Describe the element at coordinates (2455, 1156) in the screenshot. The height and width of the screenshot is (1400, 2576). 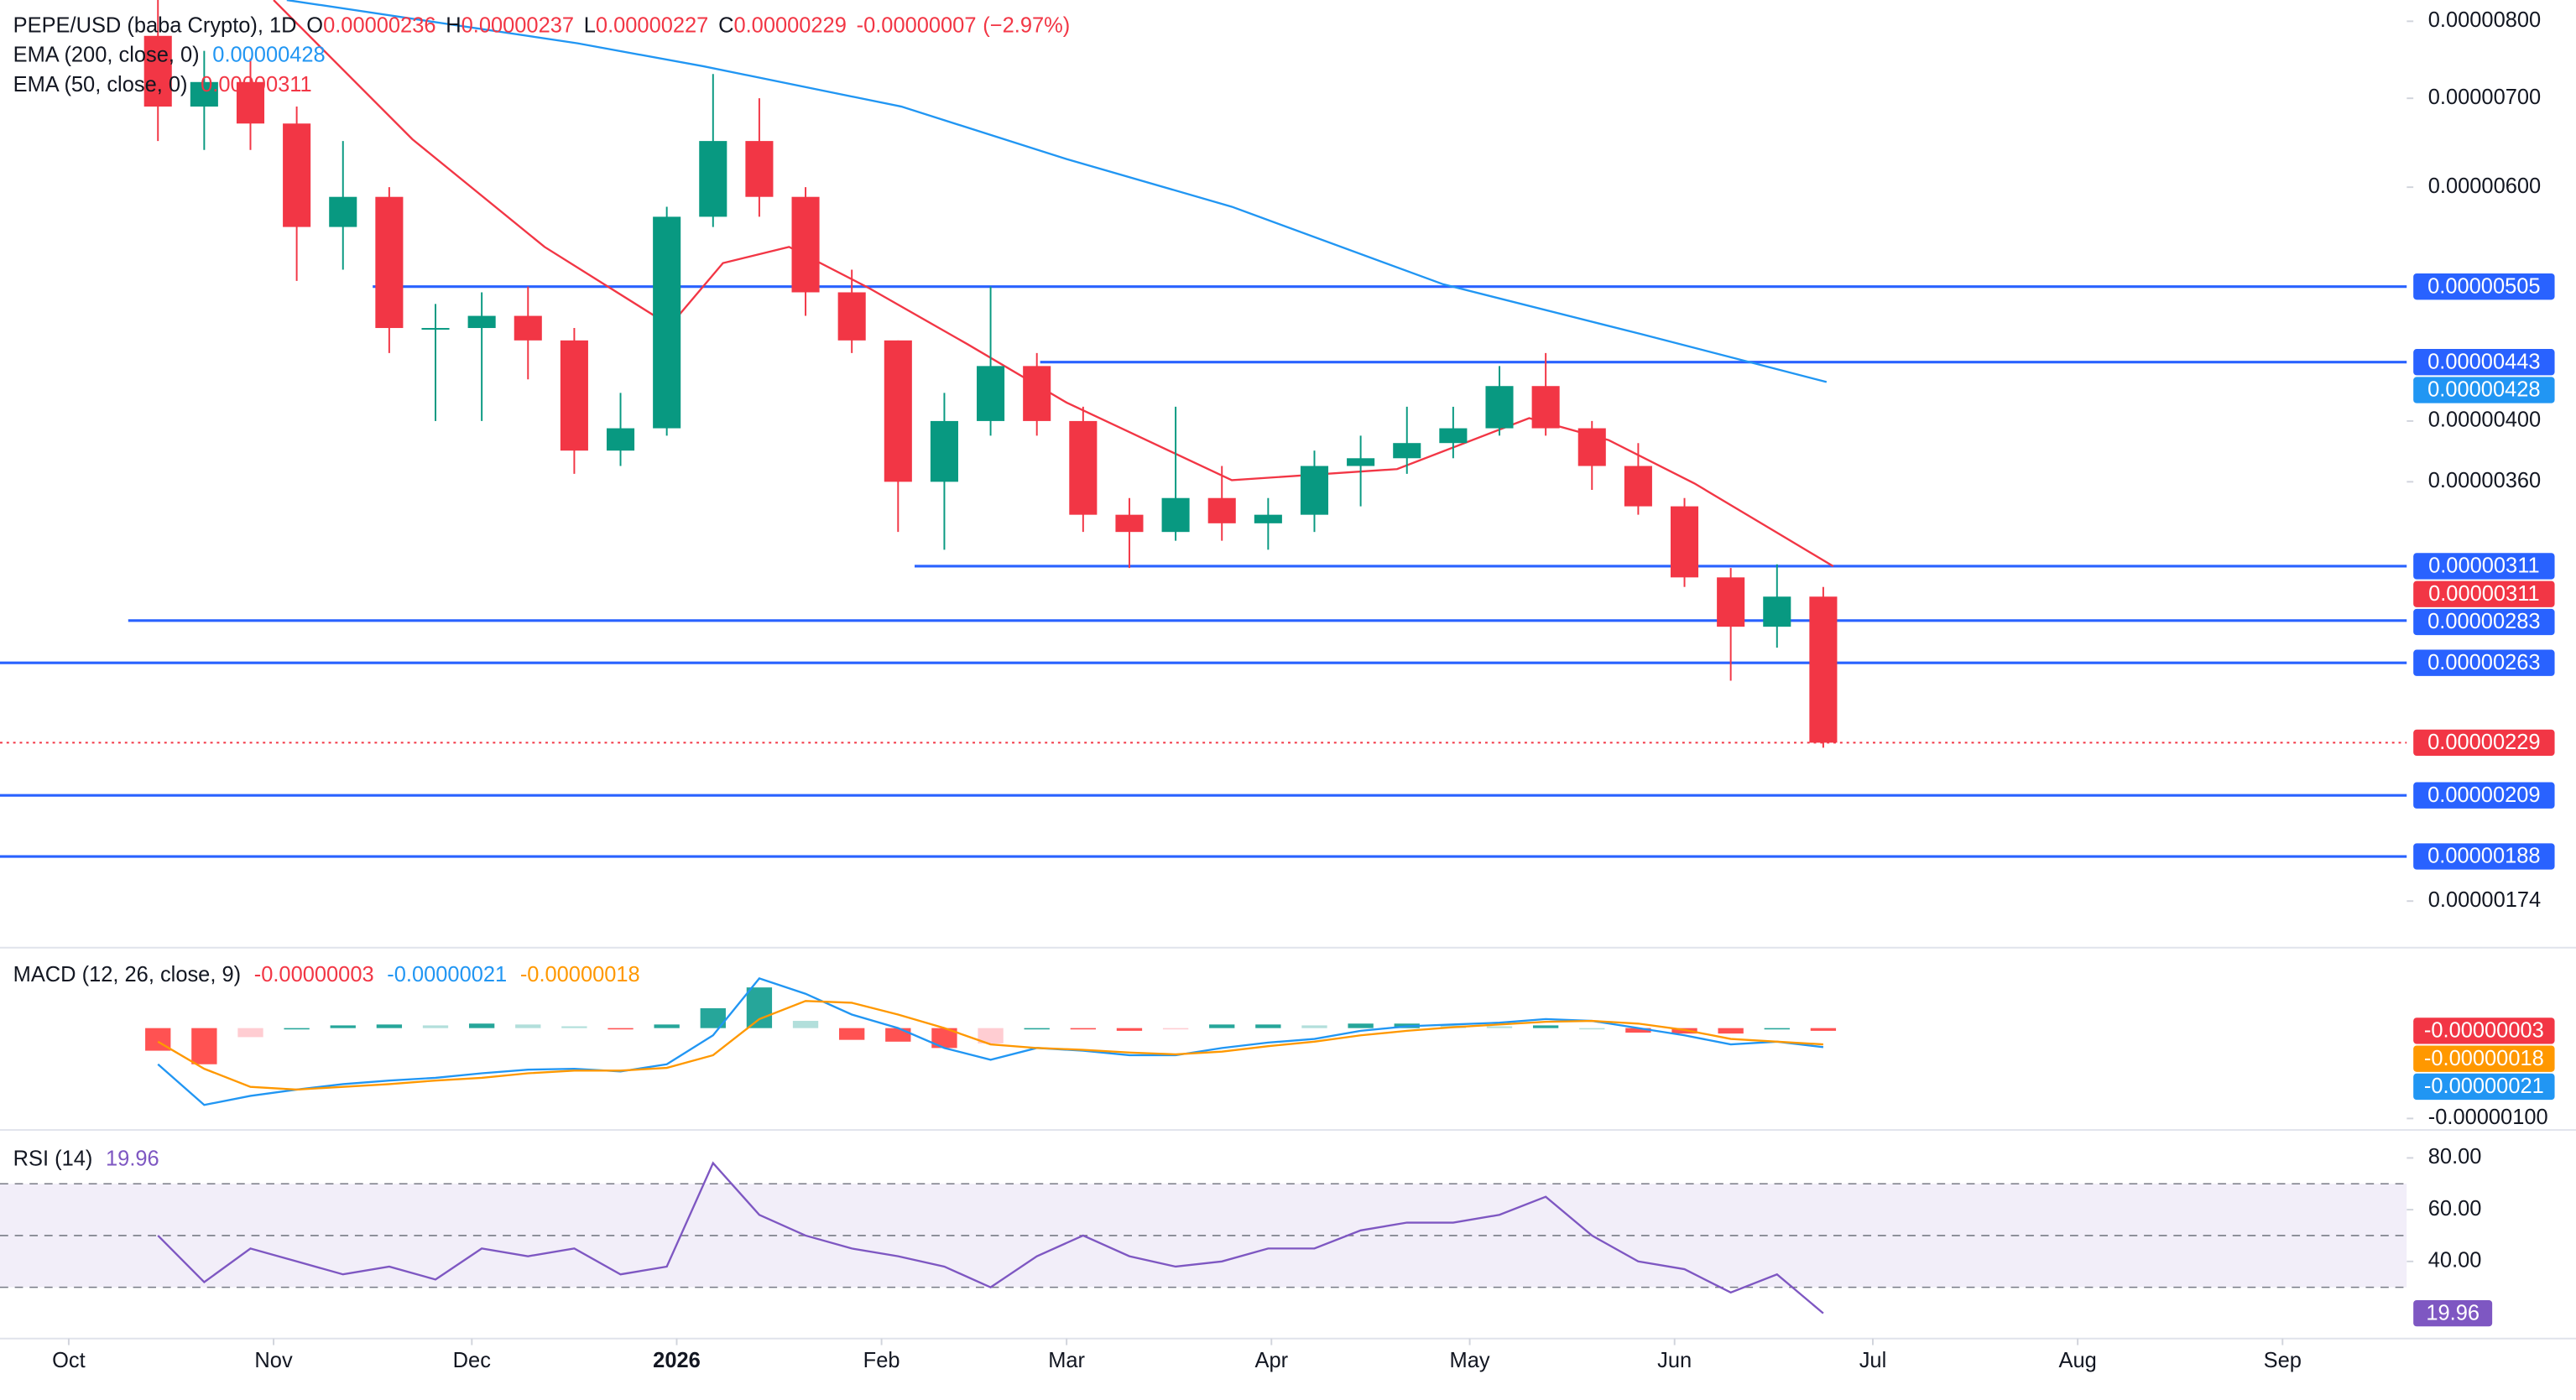
I see `rsi-y-tick-label: 80.00` at that location.